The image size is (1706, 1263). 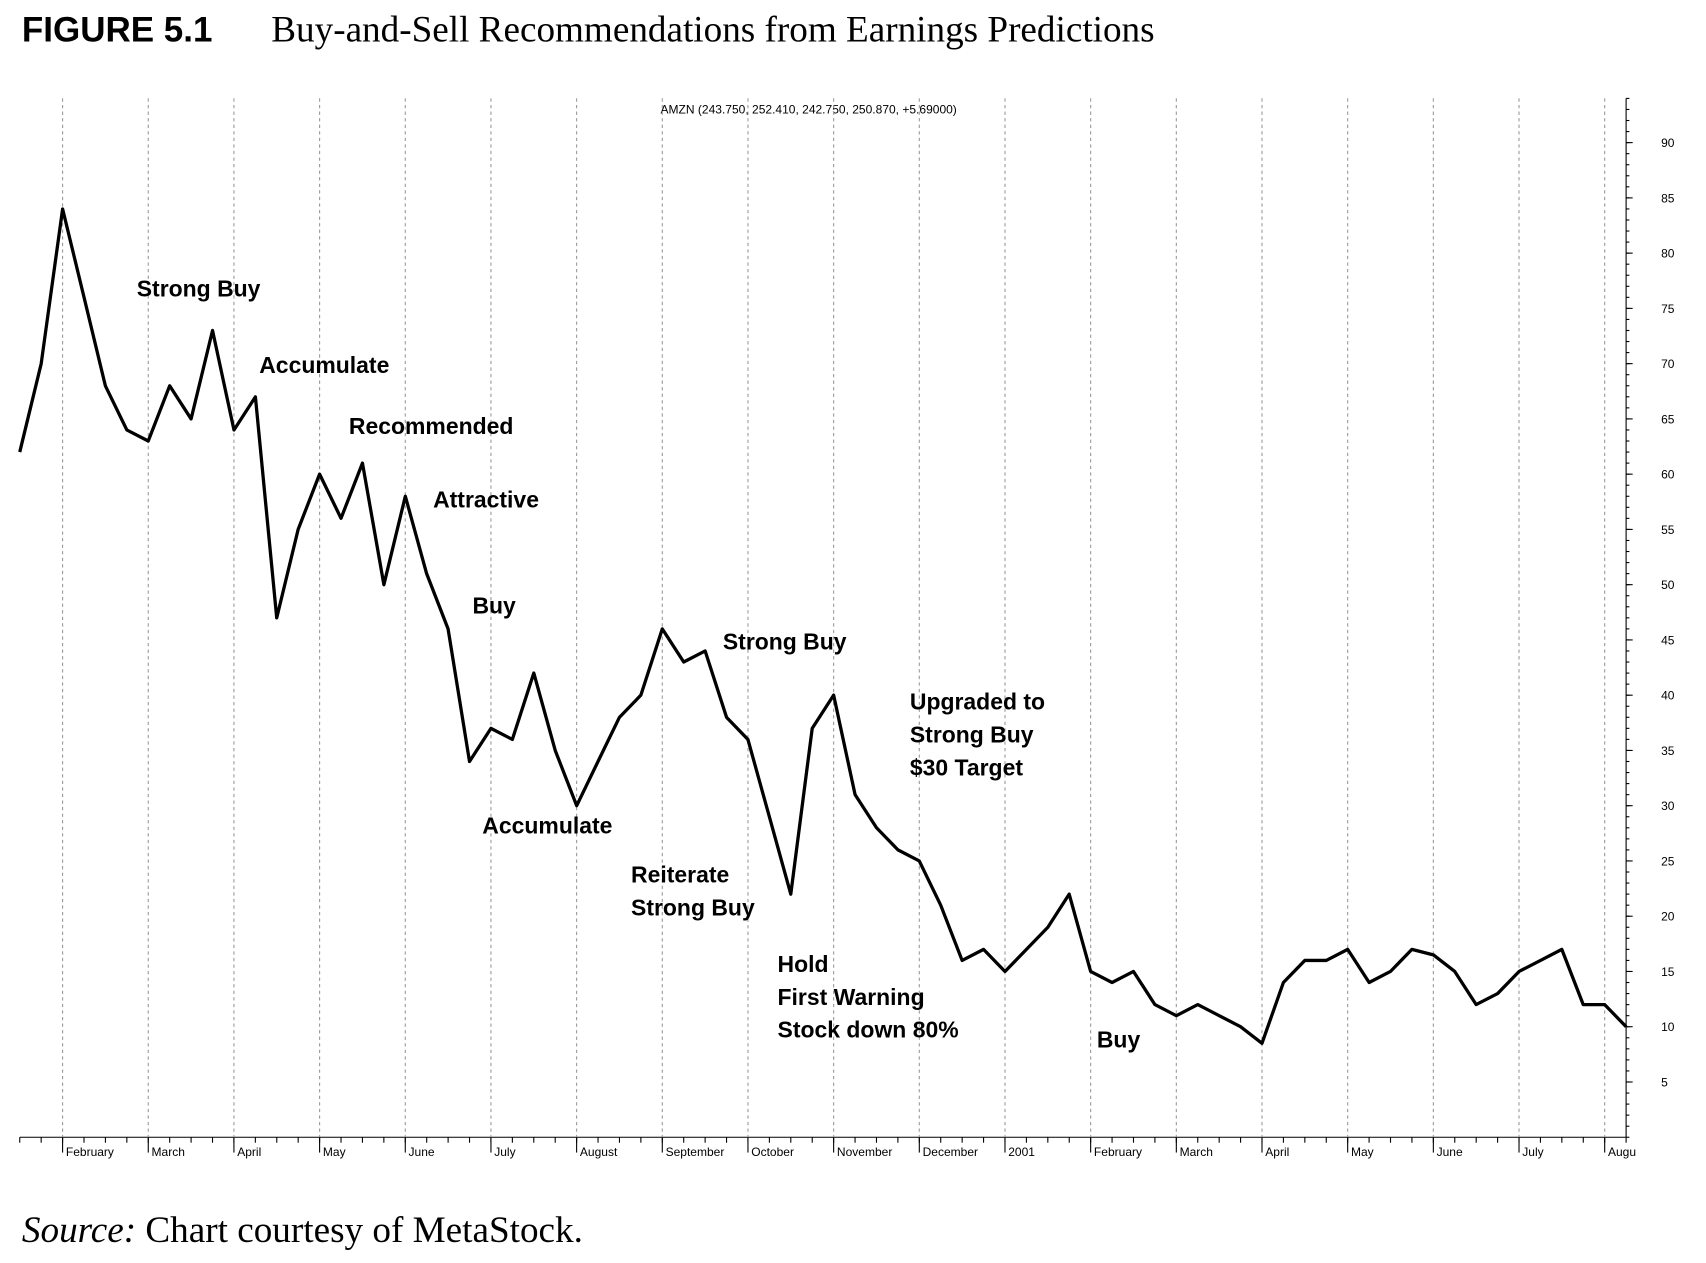 What do you see at coordinates (680, 874) in the screenshot?
I see `annotation: Reiterate` at bounding box center [680, 874].